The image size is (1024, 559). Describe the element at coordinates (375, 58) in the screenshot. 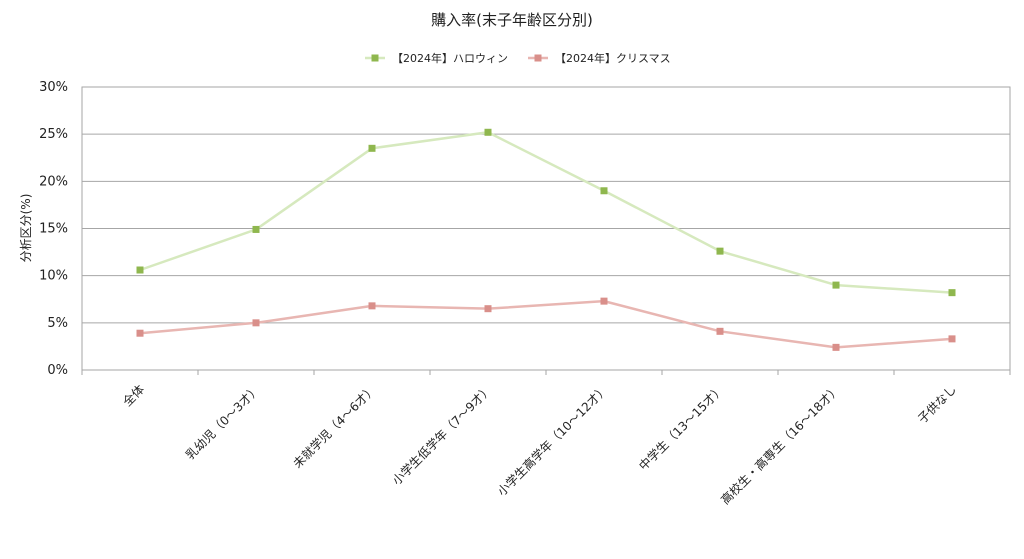

I see `legend-halloween-marker` at that location.